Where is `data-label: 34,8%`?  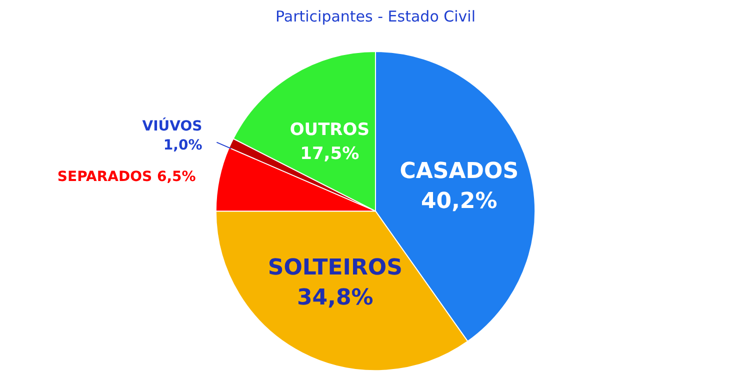
data-label: 34,8% is located at coordinates (335, 297).